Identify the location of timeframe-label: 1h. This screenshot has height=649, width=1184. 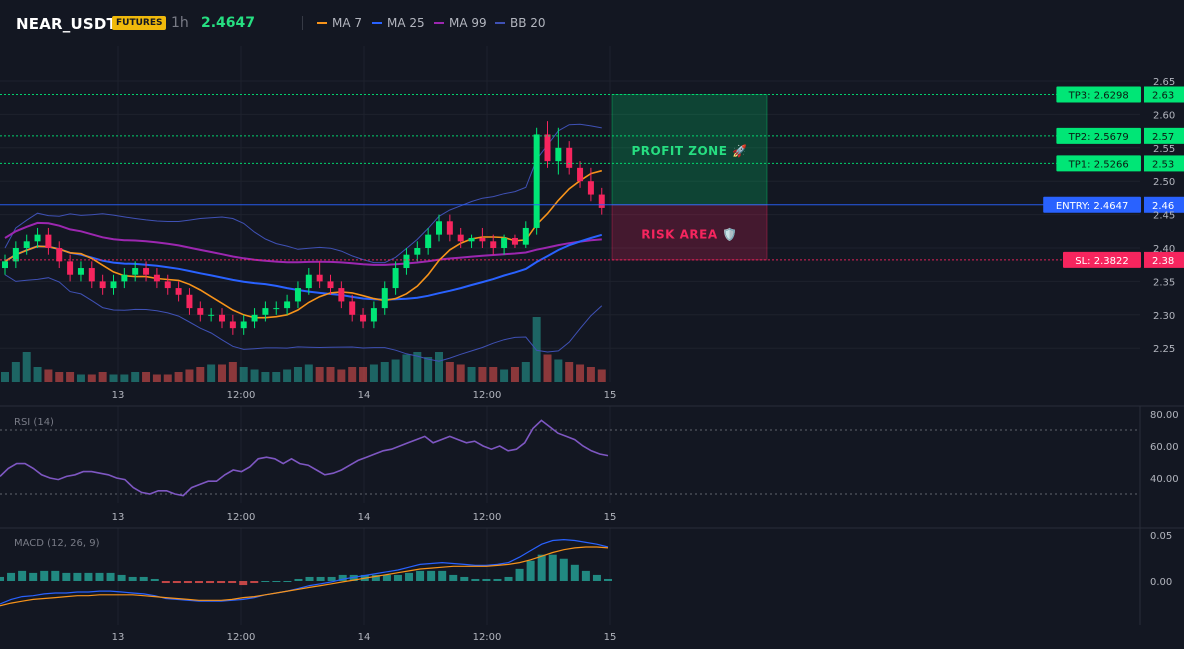
(180, 23).